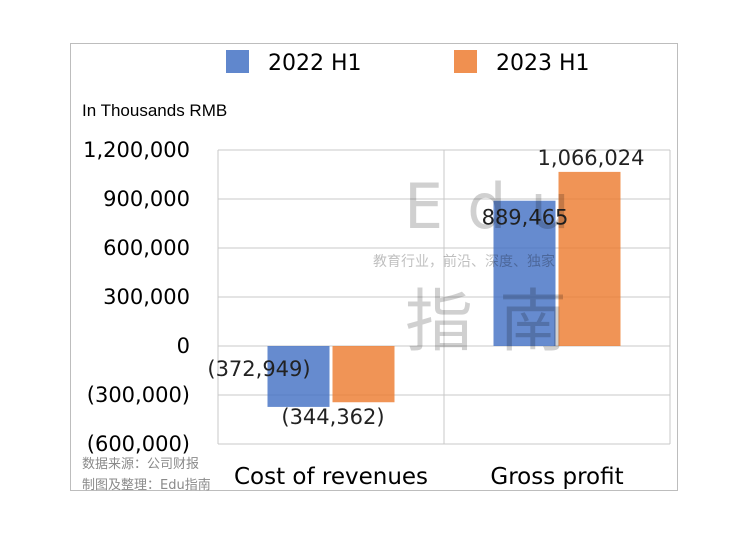 Image resolution: width=754 pixels, height=534 pixels. What do you see at coordinates (429, 477) in the screenshot?
I see `category-labels: Cost of revenues Gross profit` at bounding box center [429, 477].